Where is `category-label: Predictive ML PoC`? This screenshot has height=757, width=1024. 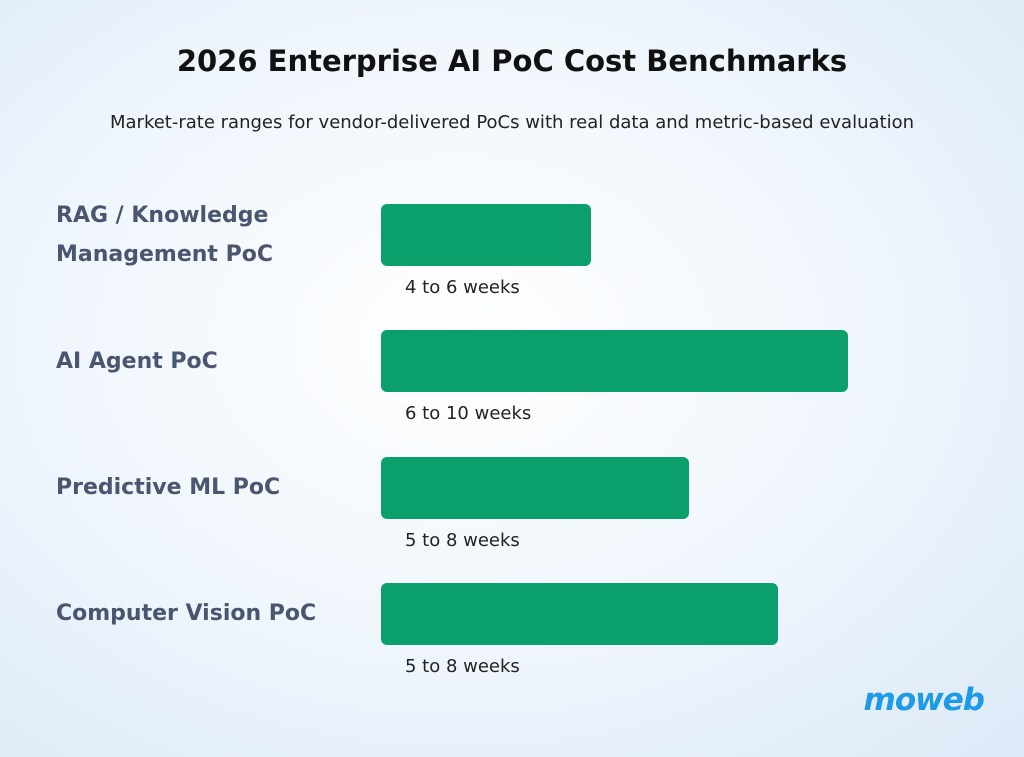
category-label: Predictive ML PoC is located at coordinates (168, 488).